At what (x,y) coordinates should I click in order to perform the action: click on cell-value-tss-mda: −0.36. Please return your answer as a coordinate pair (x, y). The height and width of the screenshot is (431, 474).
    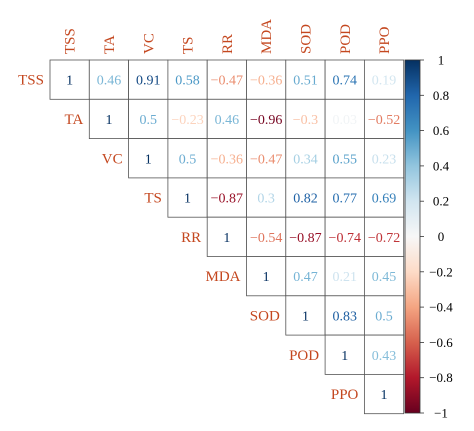
    Looking at the image, I should click on (266, 81).